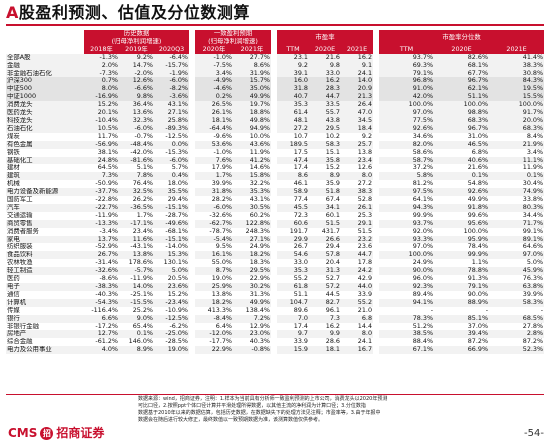 Image resolution: width=550 pixels, height=448 pixels. Describe the element at coordinates (407, 342) in the screenshot. I see `table-cell: 88.4%` at that location.